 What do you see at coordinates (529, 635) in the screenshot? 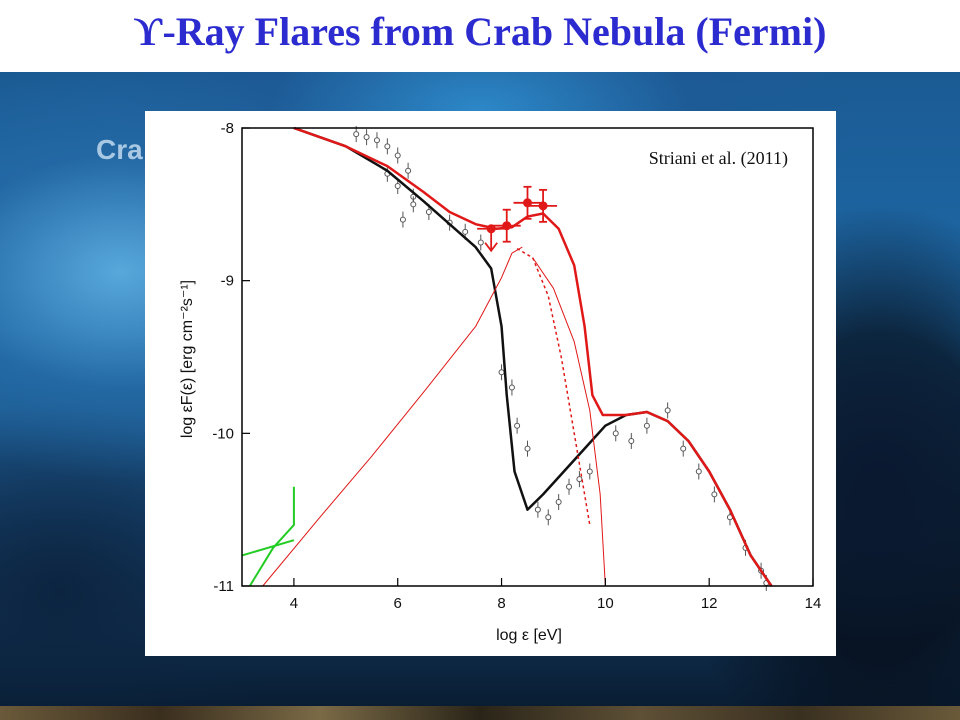
I see `x-axis-label: log ε [eV]` at bounding box center [529, 635].